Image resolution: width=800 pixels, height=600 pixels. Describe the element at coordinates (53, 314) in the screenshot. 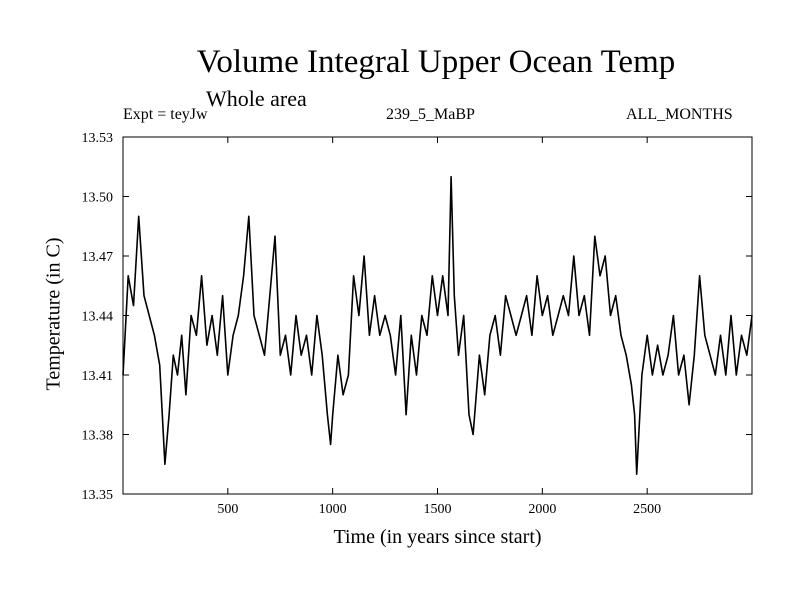

I see `y-axis-label: Temperature (in C)` at that location.